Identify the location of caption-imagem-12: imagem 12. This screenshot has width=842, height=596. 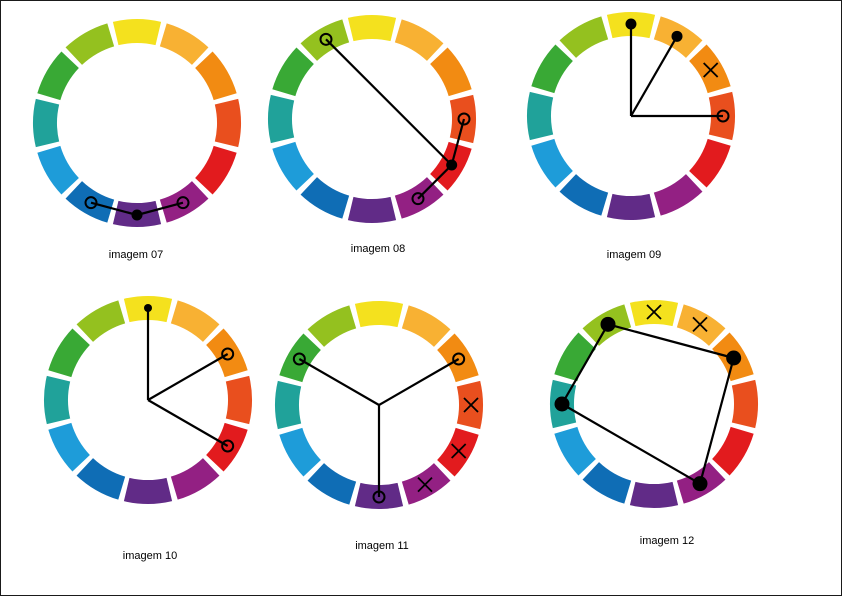
(667, 541).